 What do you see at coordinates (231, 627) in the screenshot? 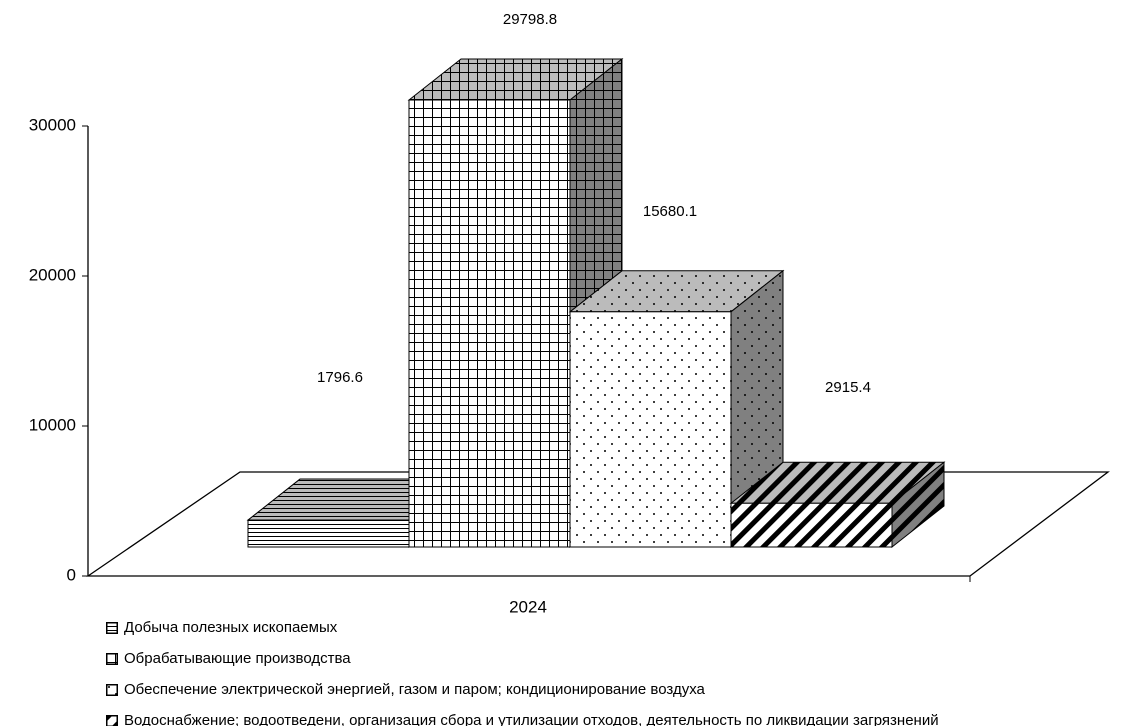
I see `legend-label: Добыча полезных ископаемых` at bounding box center [231, 627].